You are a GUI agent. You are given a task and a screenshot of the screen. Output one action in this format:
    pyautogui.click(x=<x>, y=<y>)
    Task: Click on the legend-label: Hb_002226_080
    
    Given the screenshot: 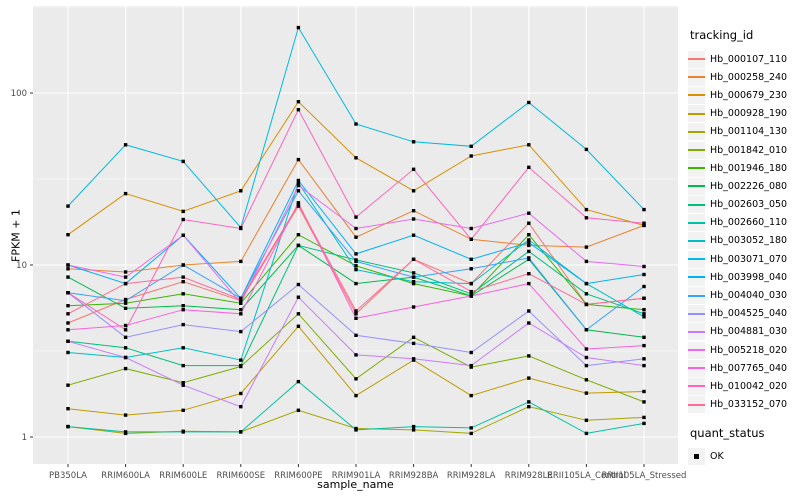 What is the action you would take?
    pyautogui.click(x=749, y=186)
    